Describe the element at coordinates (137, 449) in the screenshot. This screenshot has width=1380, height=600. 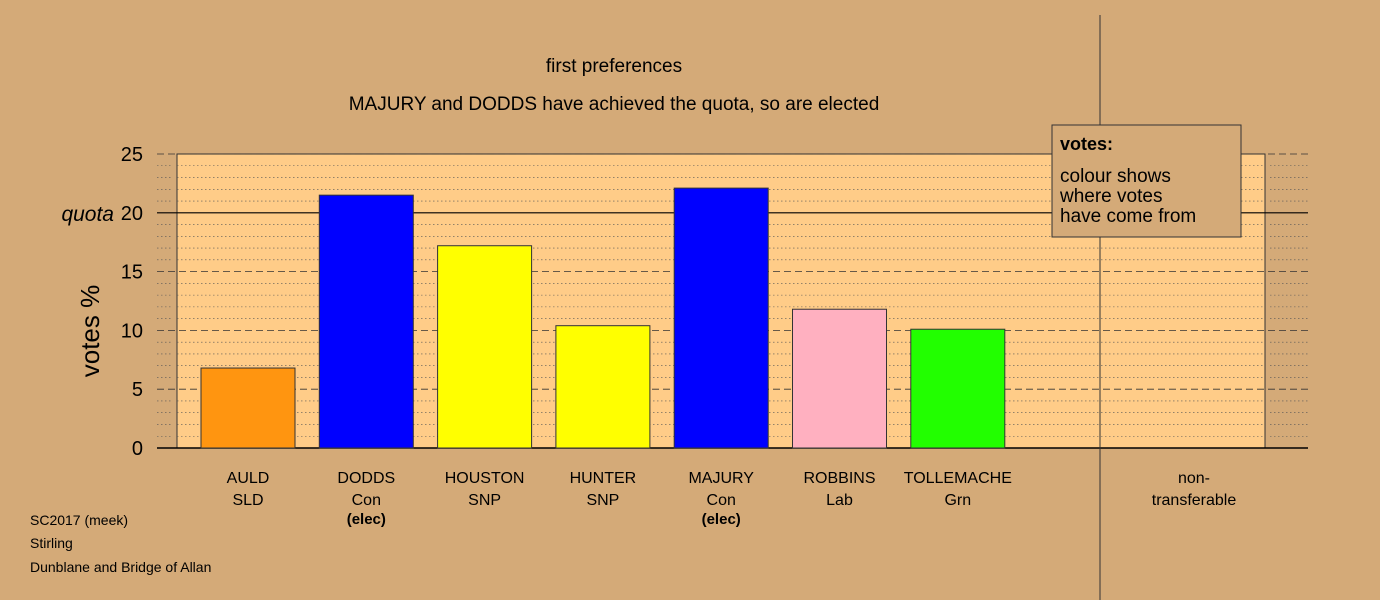
I see `y-tick-label: 0` at that location.